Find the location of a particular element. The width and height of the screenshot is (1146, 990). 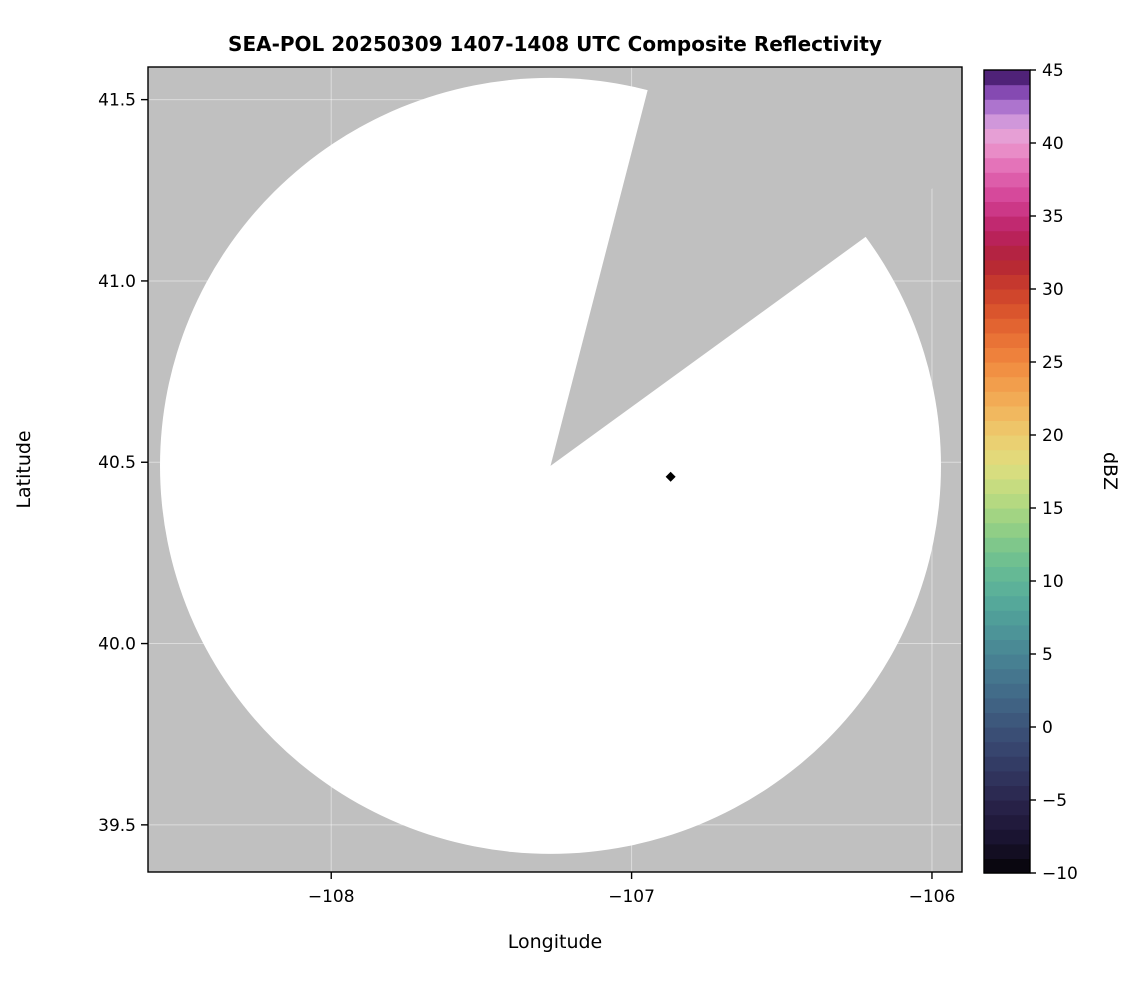

colorbar-tick-label: 40 is located at coordinates (1053, 144).